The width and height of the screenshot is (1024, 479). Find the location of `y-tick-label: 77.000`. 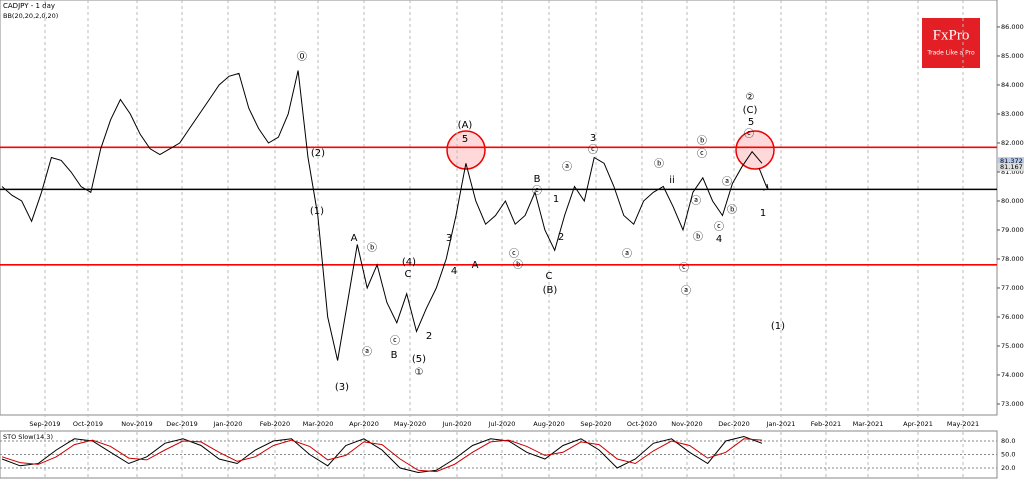

y-tick-label: 77.000 is located at coordinates (1012, 288).